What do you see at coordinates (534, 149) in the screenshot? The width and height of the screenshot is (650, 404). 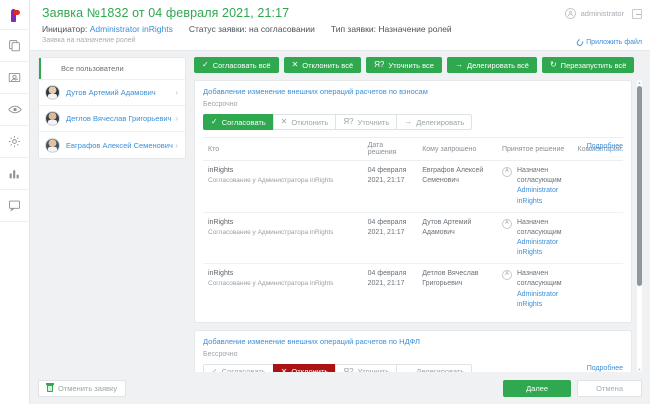 I see `col-decision: Принятое решение` at bounding box center [534, 149].